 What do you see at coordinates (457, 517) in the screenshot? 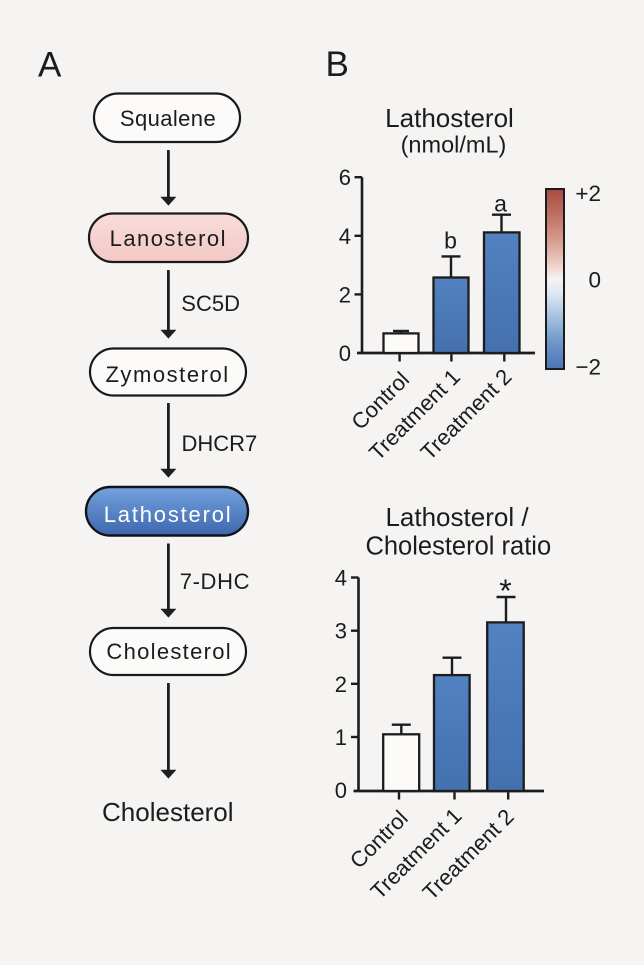
I see `svg-text: Lathosterol /` at bounding box center [457, 517].